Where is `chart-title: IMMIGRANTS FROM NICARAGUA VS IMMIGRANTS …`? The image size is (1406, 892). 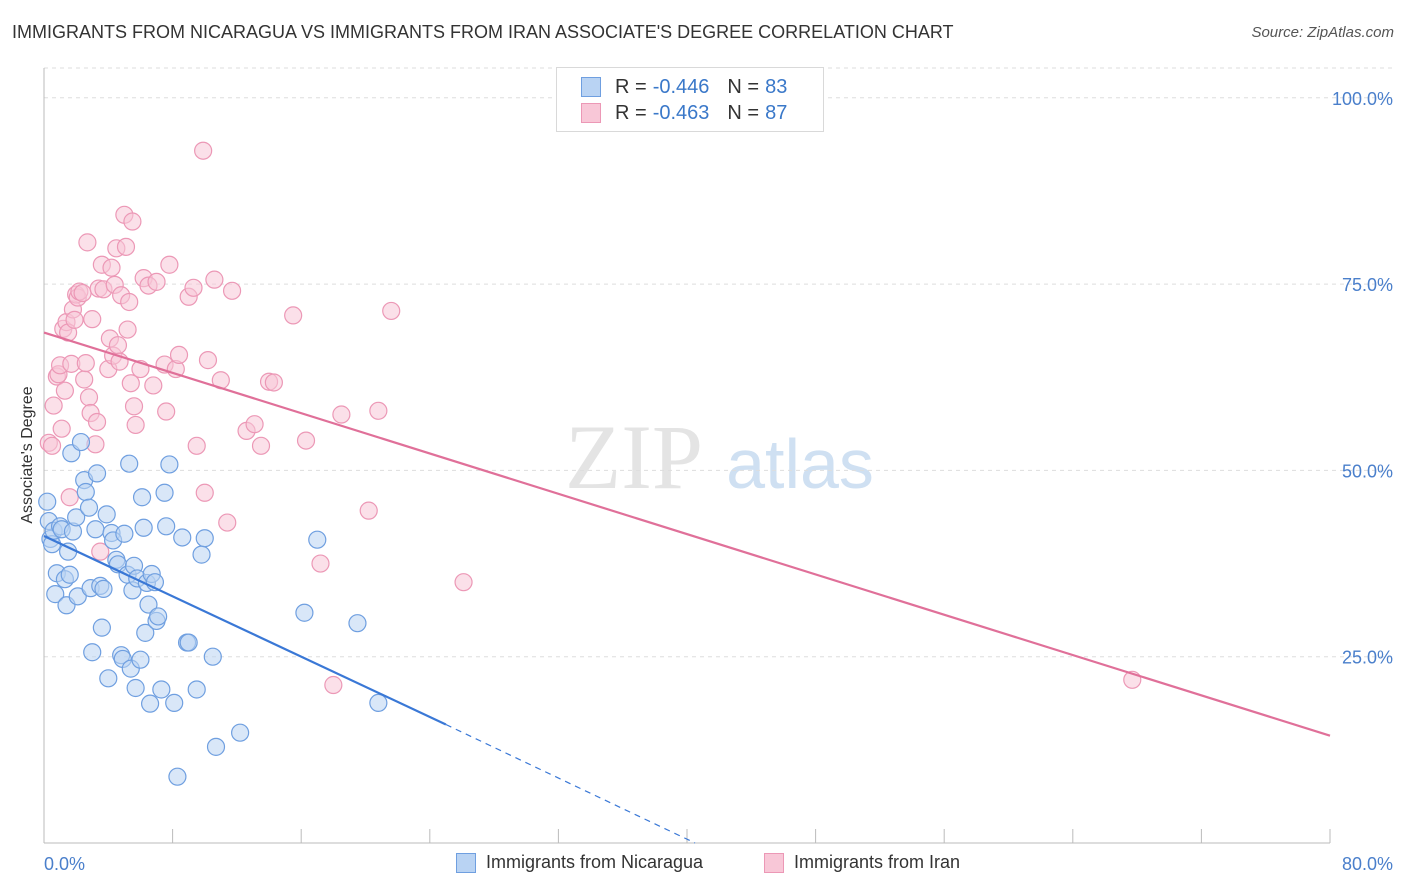 chart-title: IMMIGRANTS FROM NICARAGUA VS IMMIGRANTS … is located at coordinates (483, 32).